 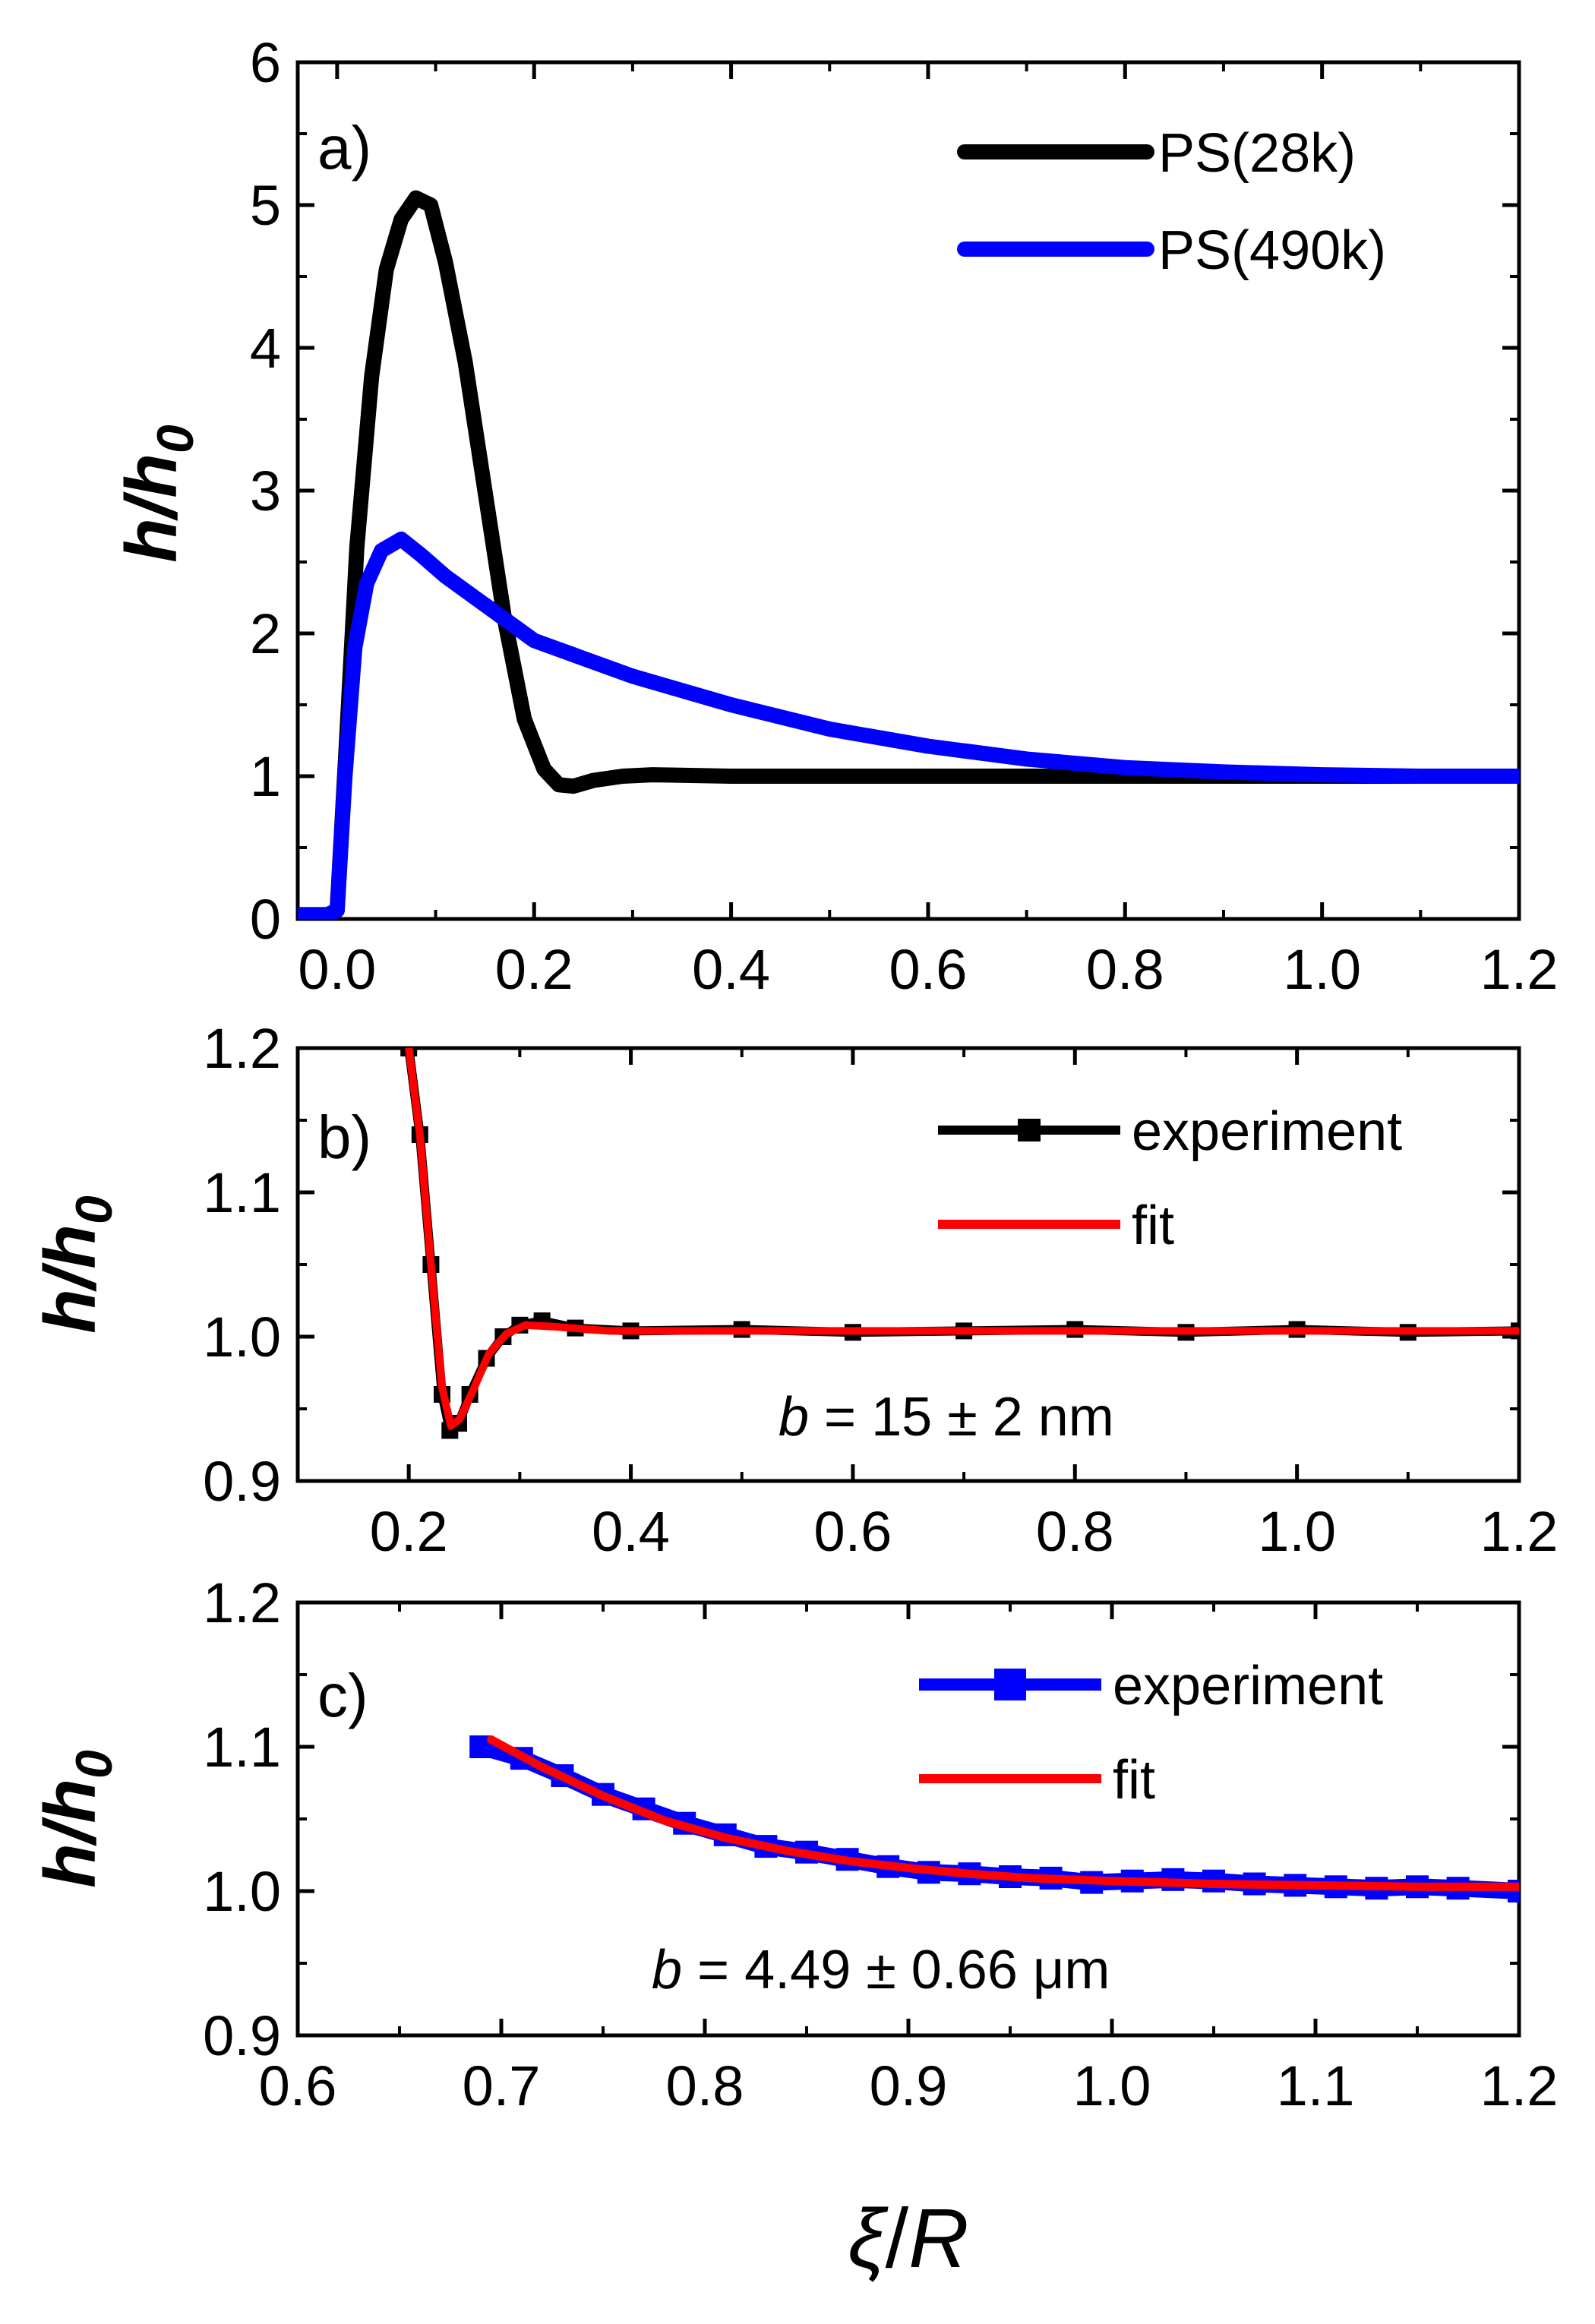 What do you see at coordinates (852, 1531) in the screenshot?
I see `x-tick-label-b: 0.6` at bounding box center [852, 1531].